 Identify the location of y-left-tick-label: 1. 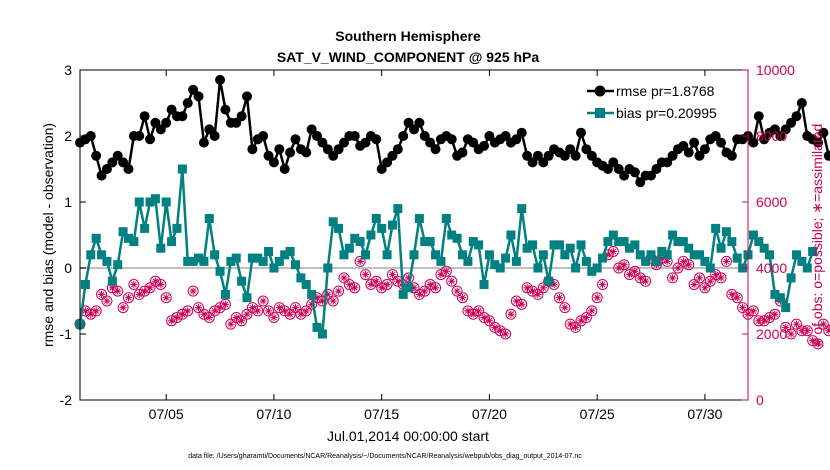
(68, 202).